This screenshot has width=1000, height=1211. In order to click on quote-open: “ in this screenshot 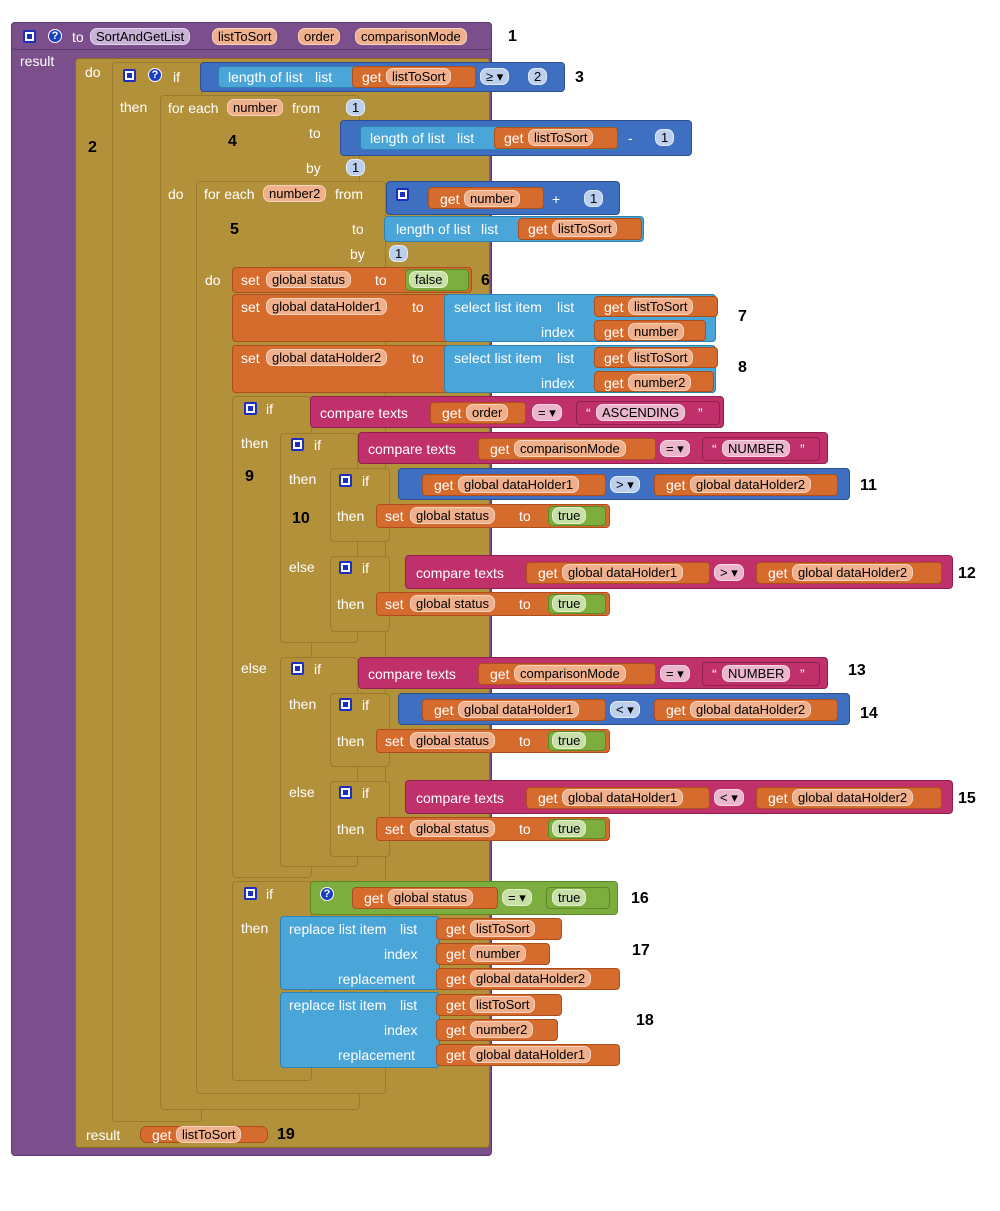, I will do `click(588, 413)`.